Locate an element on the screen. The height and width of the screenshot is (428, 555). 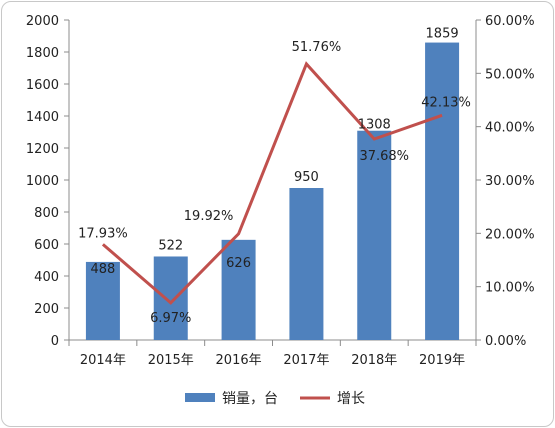
line-data-label: 42.13% is located at coordinates (446, 102).